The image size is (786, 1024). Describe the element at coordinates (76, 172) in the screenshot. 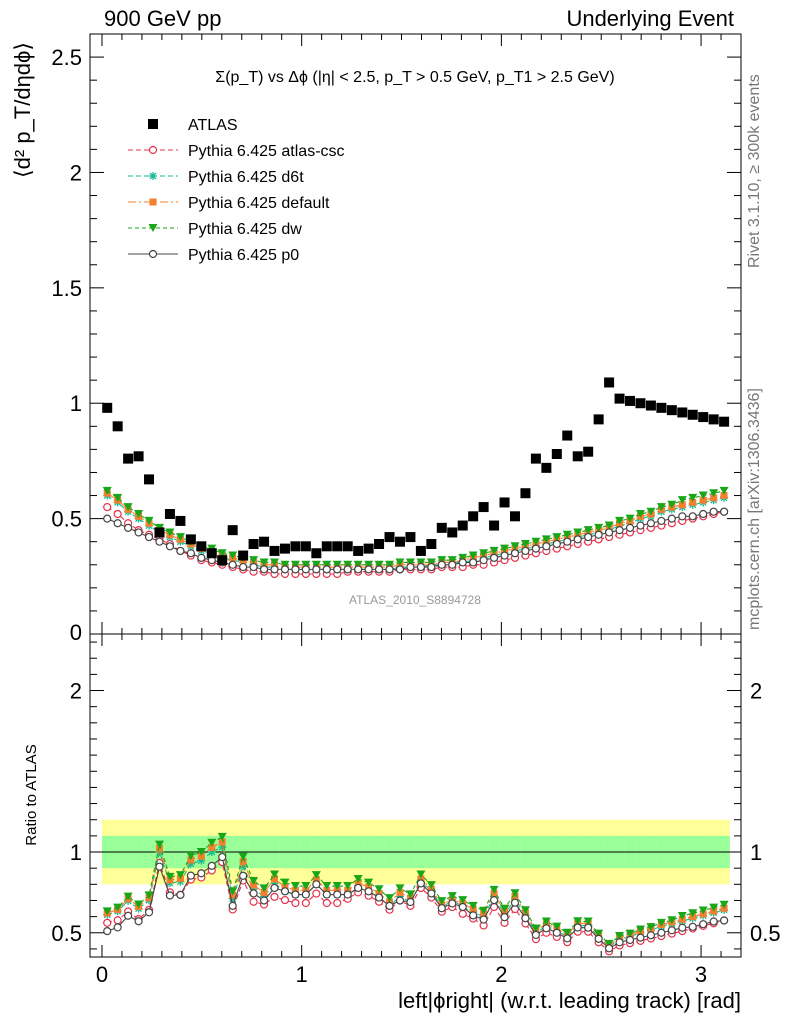

I see `y-tick-label: 2` at that location.